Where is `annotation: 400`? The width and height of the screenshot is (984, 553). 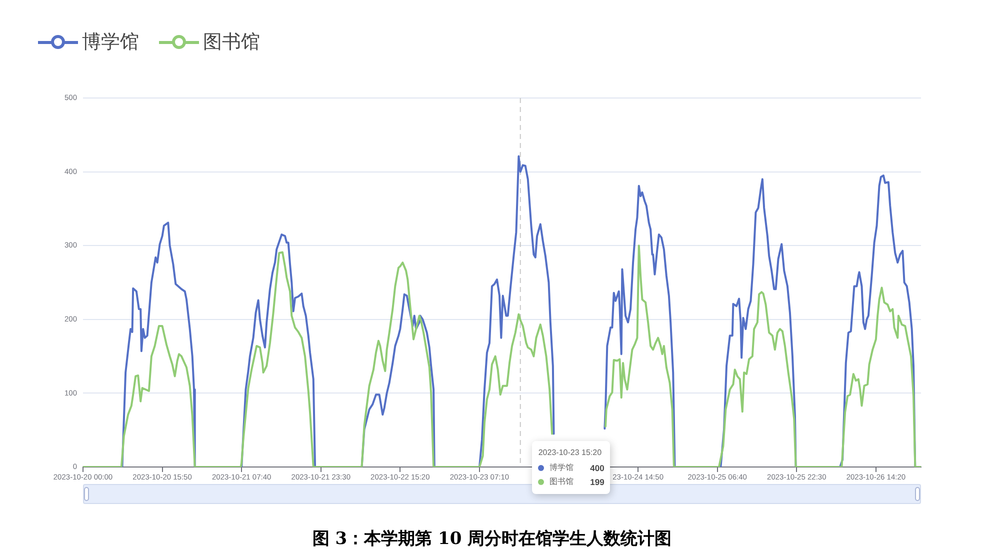 annotation: 400 is located at coordinates (597, 468).